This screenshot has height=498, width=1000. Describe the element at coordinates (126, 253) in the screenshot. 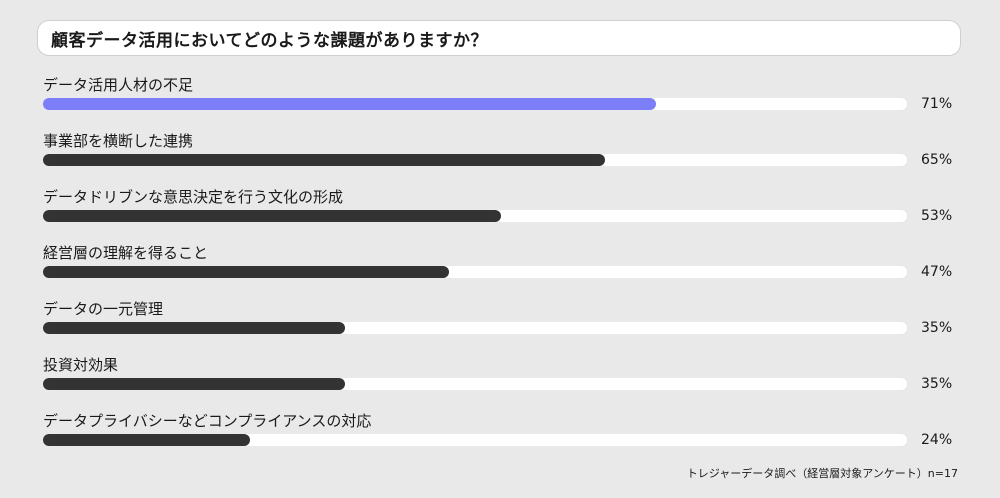

I see `bar-category-label: 経営層の理解を得ること` at that location.